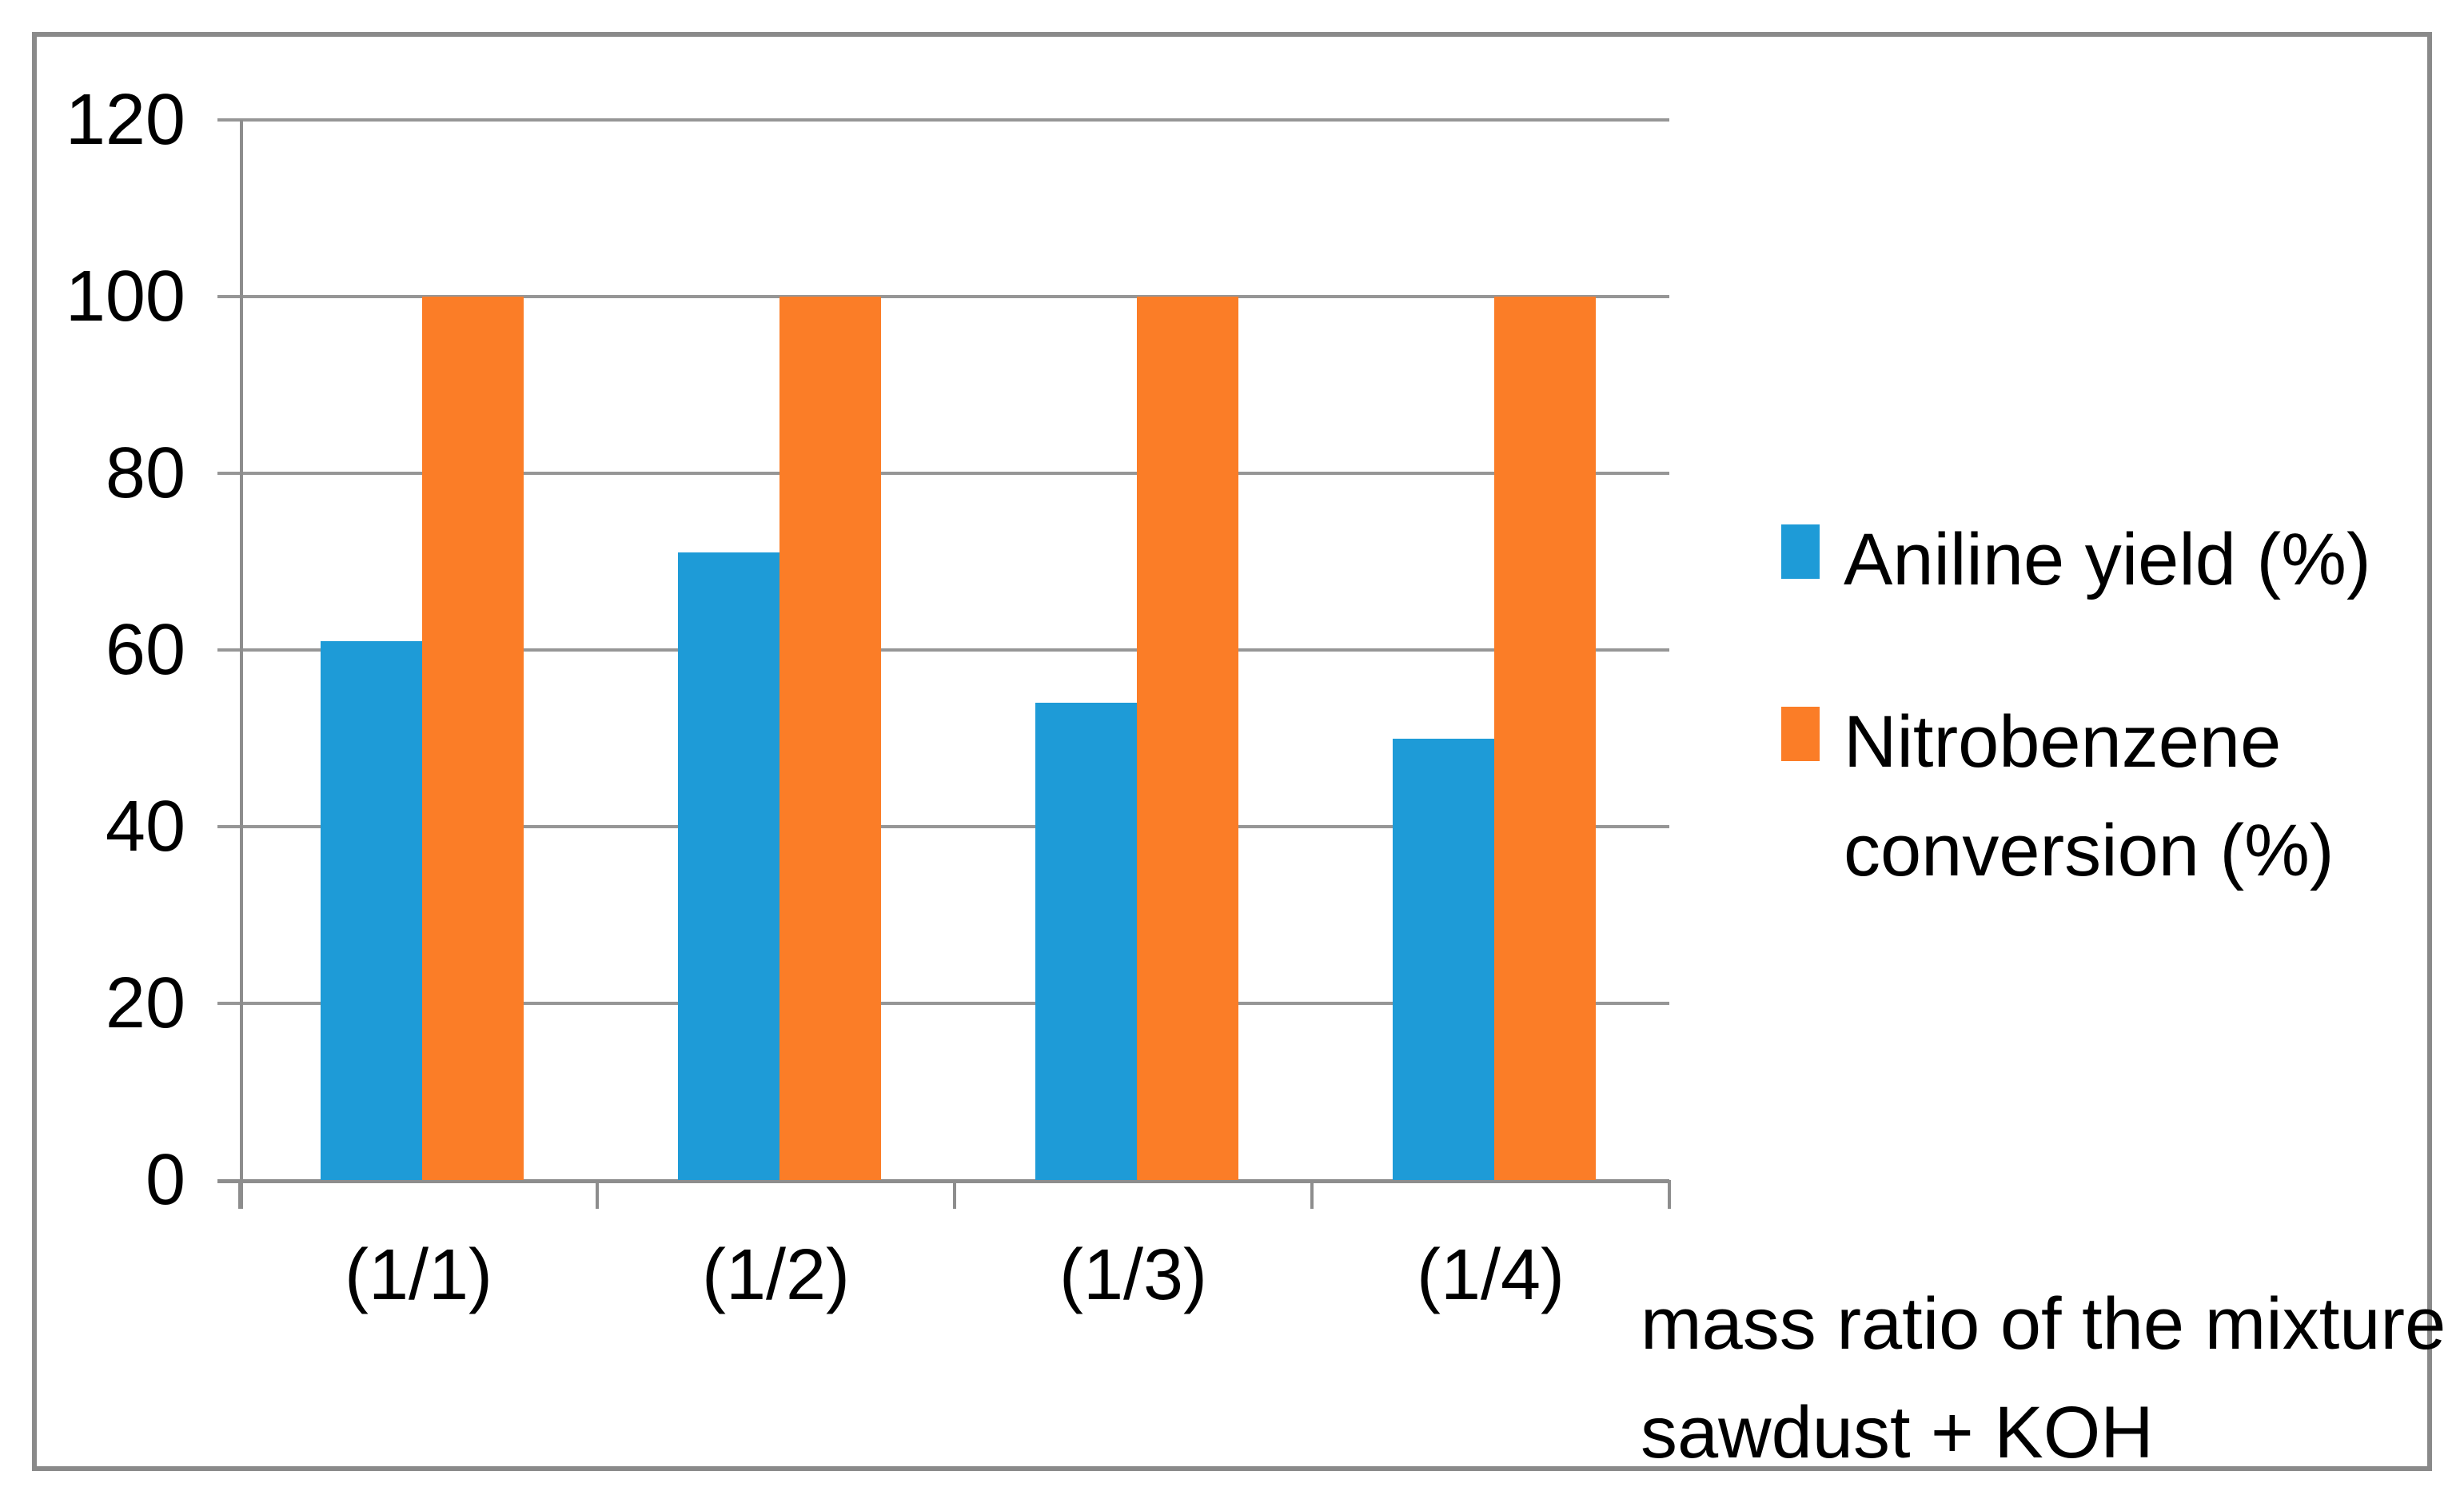  Describe the element at coordinates (1443, 959) in the screenshot. I see `bar-aniline-yield-(1/4)` at that location.